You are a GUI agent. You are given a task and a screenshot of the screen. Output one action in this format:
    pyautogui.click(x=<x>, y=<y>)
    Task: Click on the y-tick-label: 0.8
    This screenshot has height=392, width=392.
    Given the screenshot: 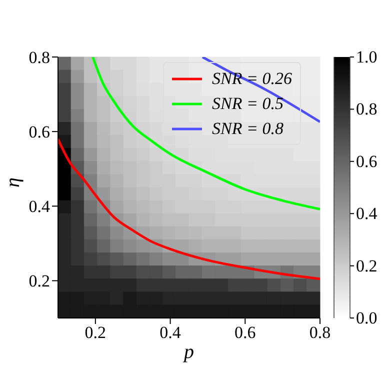 What is the action you would take?
    pyautogui.click(x=39, y=58)
    